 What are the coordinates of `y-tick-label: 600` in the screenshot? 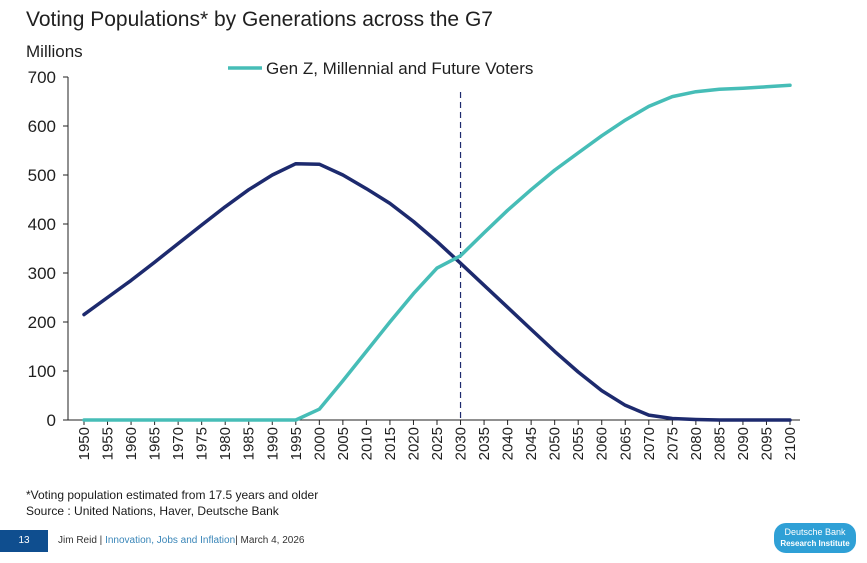 It's located at (42, 126).